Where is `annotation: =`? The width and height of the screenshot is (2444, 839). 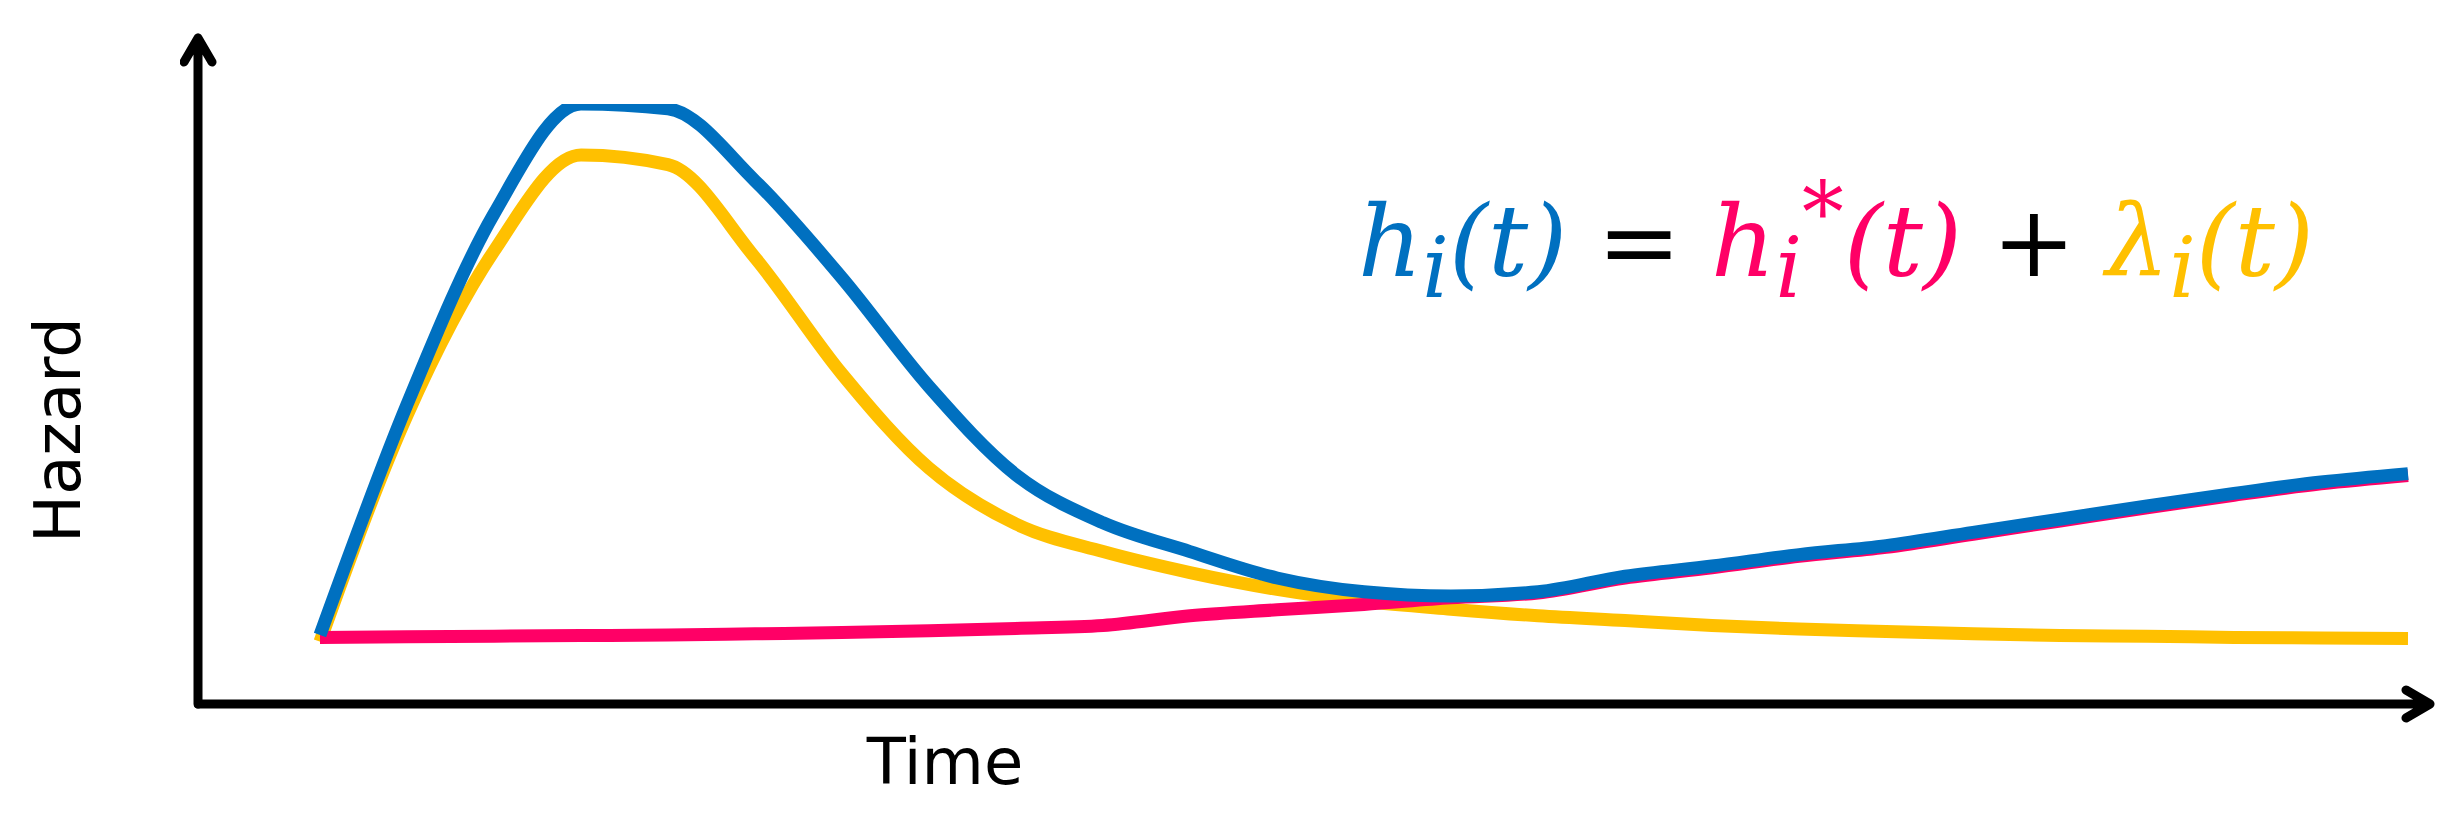 annotation: = is located at coordinates (1639, 242).